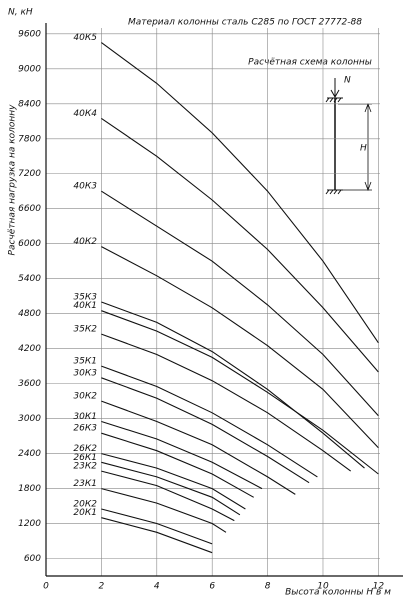  What do you see at coordinates (32, 559) in the screenshot?
I see `y-tick-label: 600` at bounding box center [32, 559].